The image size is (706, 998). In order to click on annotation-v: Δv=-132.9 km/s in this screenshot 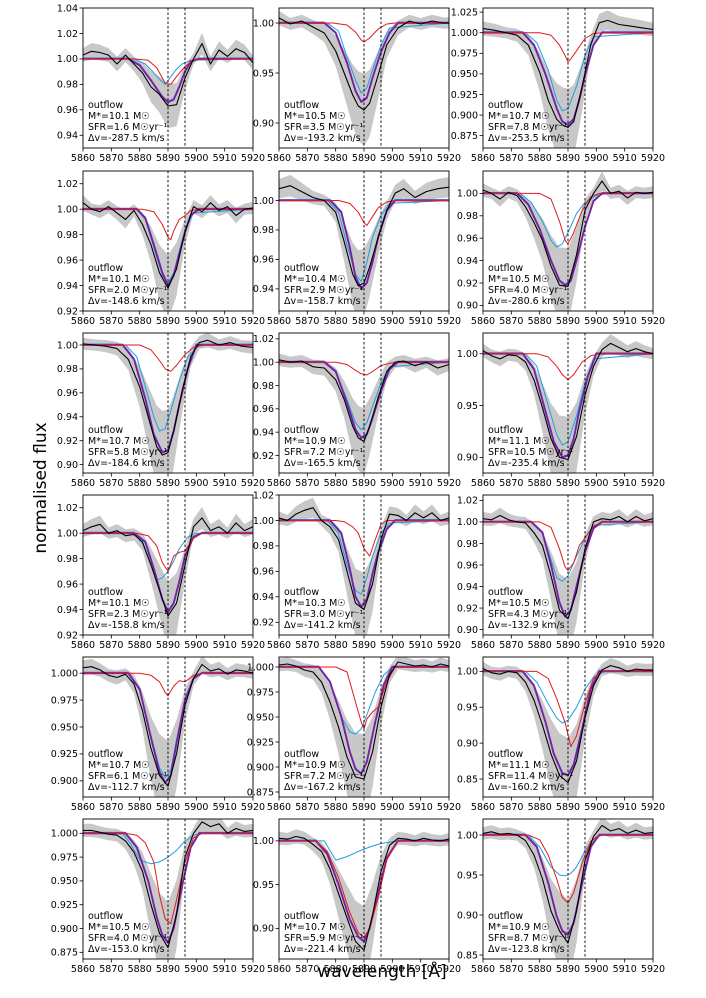, I will do `click(526, 625)`.